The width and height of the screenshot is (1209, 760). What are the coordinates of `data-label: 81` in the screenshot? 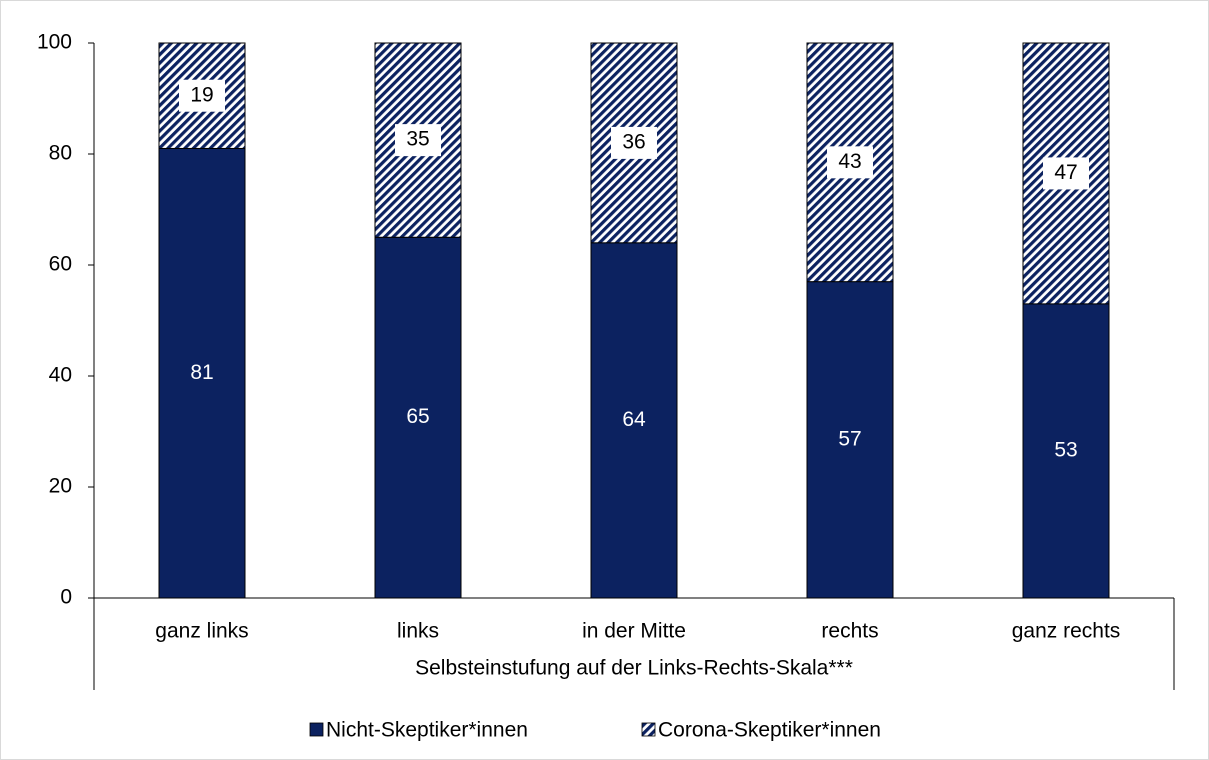 It's located at (201, 372).